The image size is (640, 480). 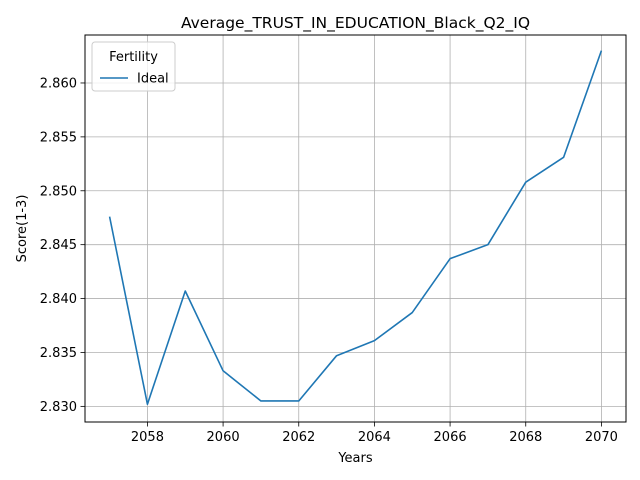 I want to click on x-tick-label: 2058, so click(x=147, y=437).